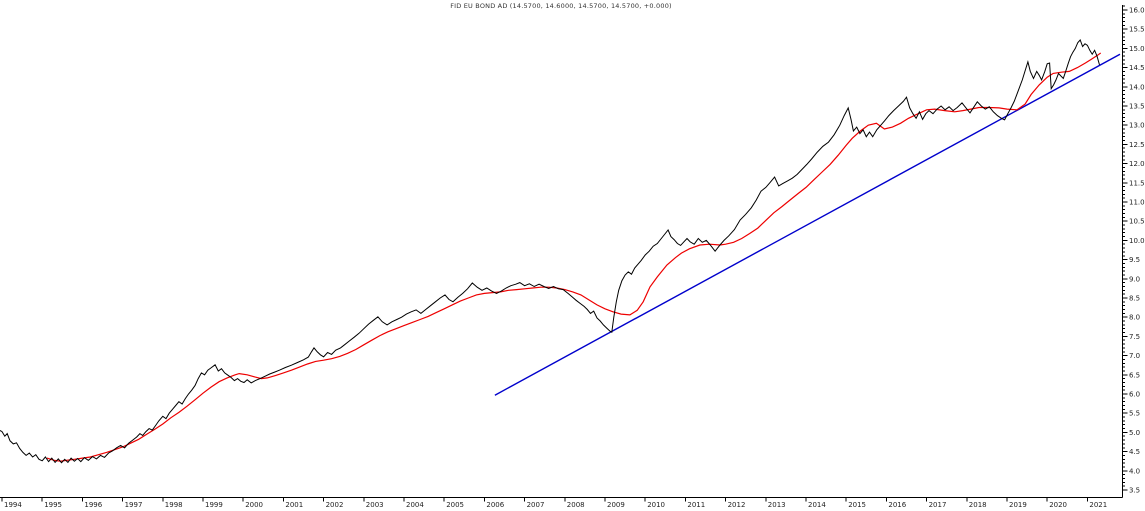  What do you see at coordinates (536, 505) in the screenshot?
I see `x-axis-label: 2007` at bounding box center [536, 505].